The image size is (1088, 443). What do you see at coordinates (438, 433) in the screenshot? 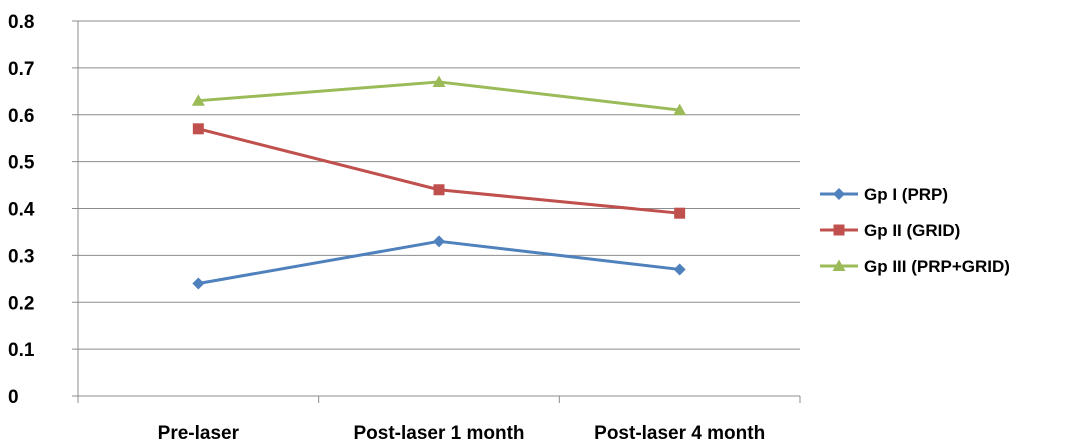
I see `x-tick-label: Post-laser 1 month` at bounding box center [438, 433].